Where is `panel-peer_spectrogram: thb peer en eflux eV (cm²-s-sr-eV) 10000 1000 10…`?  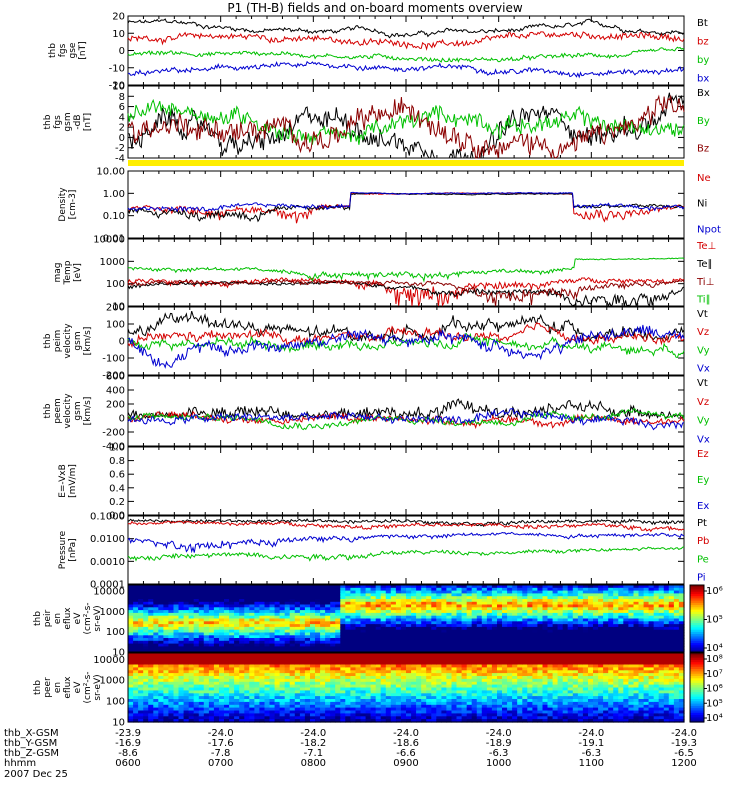 panel-peer_spectrogram: thb peer en eflux eV (cm²-s-sr-eV) 10000 1000 10… is located at coordinates (378, 690).